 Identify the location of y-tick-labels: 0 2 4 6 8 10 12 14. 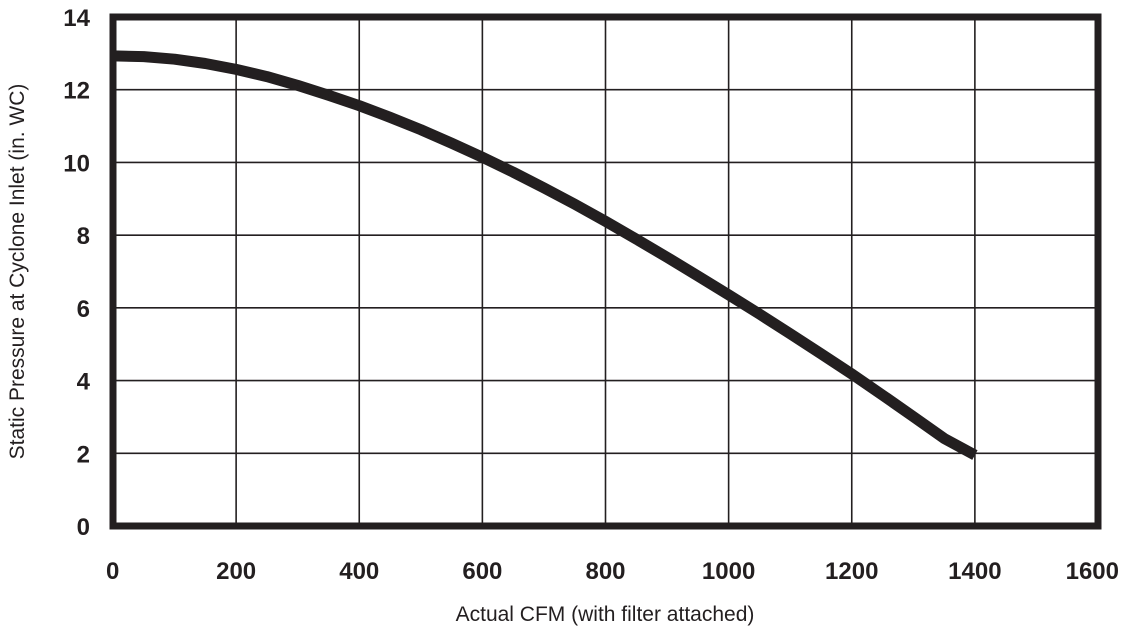
(76, 273).